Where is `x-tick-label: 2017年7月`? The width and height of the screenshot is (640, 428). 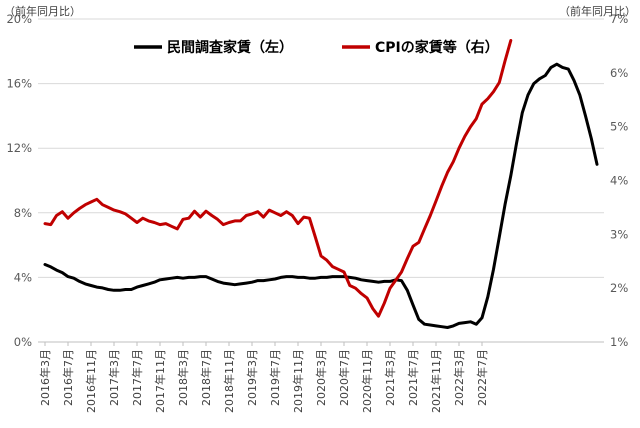
x-tick-label: 2017年7月 is located at coordinates (137, 377).